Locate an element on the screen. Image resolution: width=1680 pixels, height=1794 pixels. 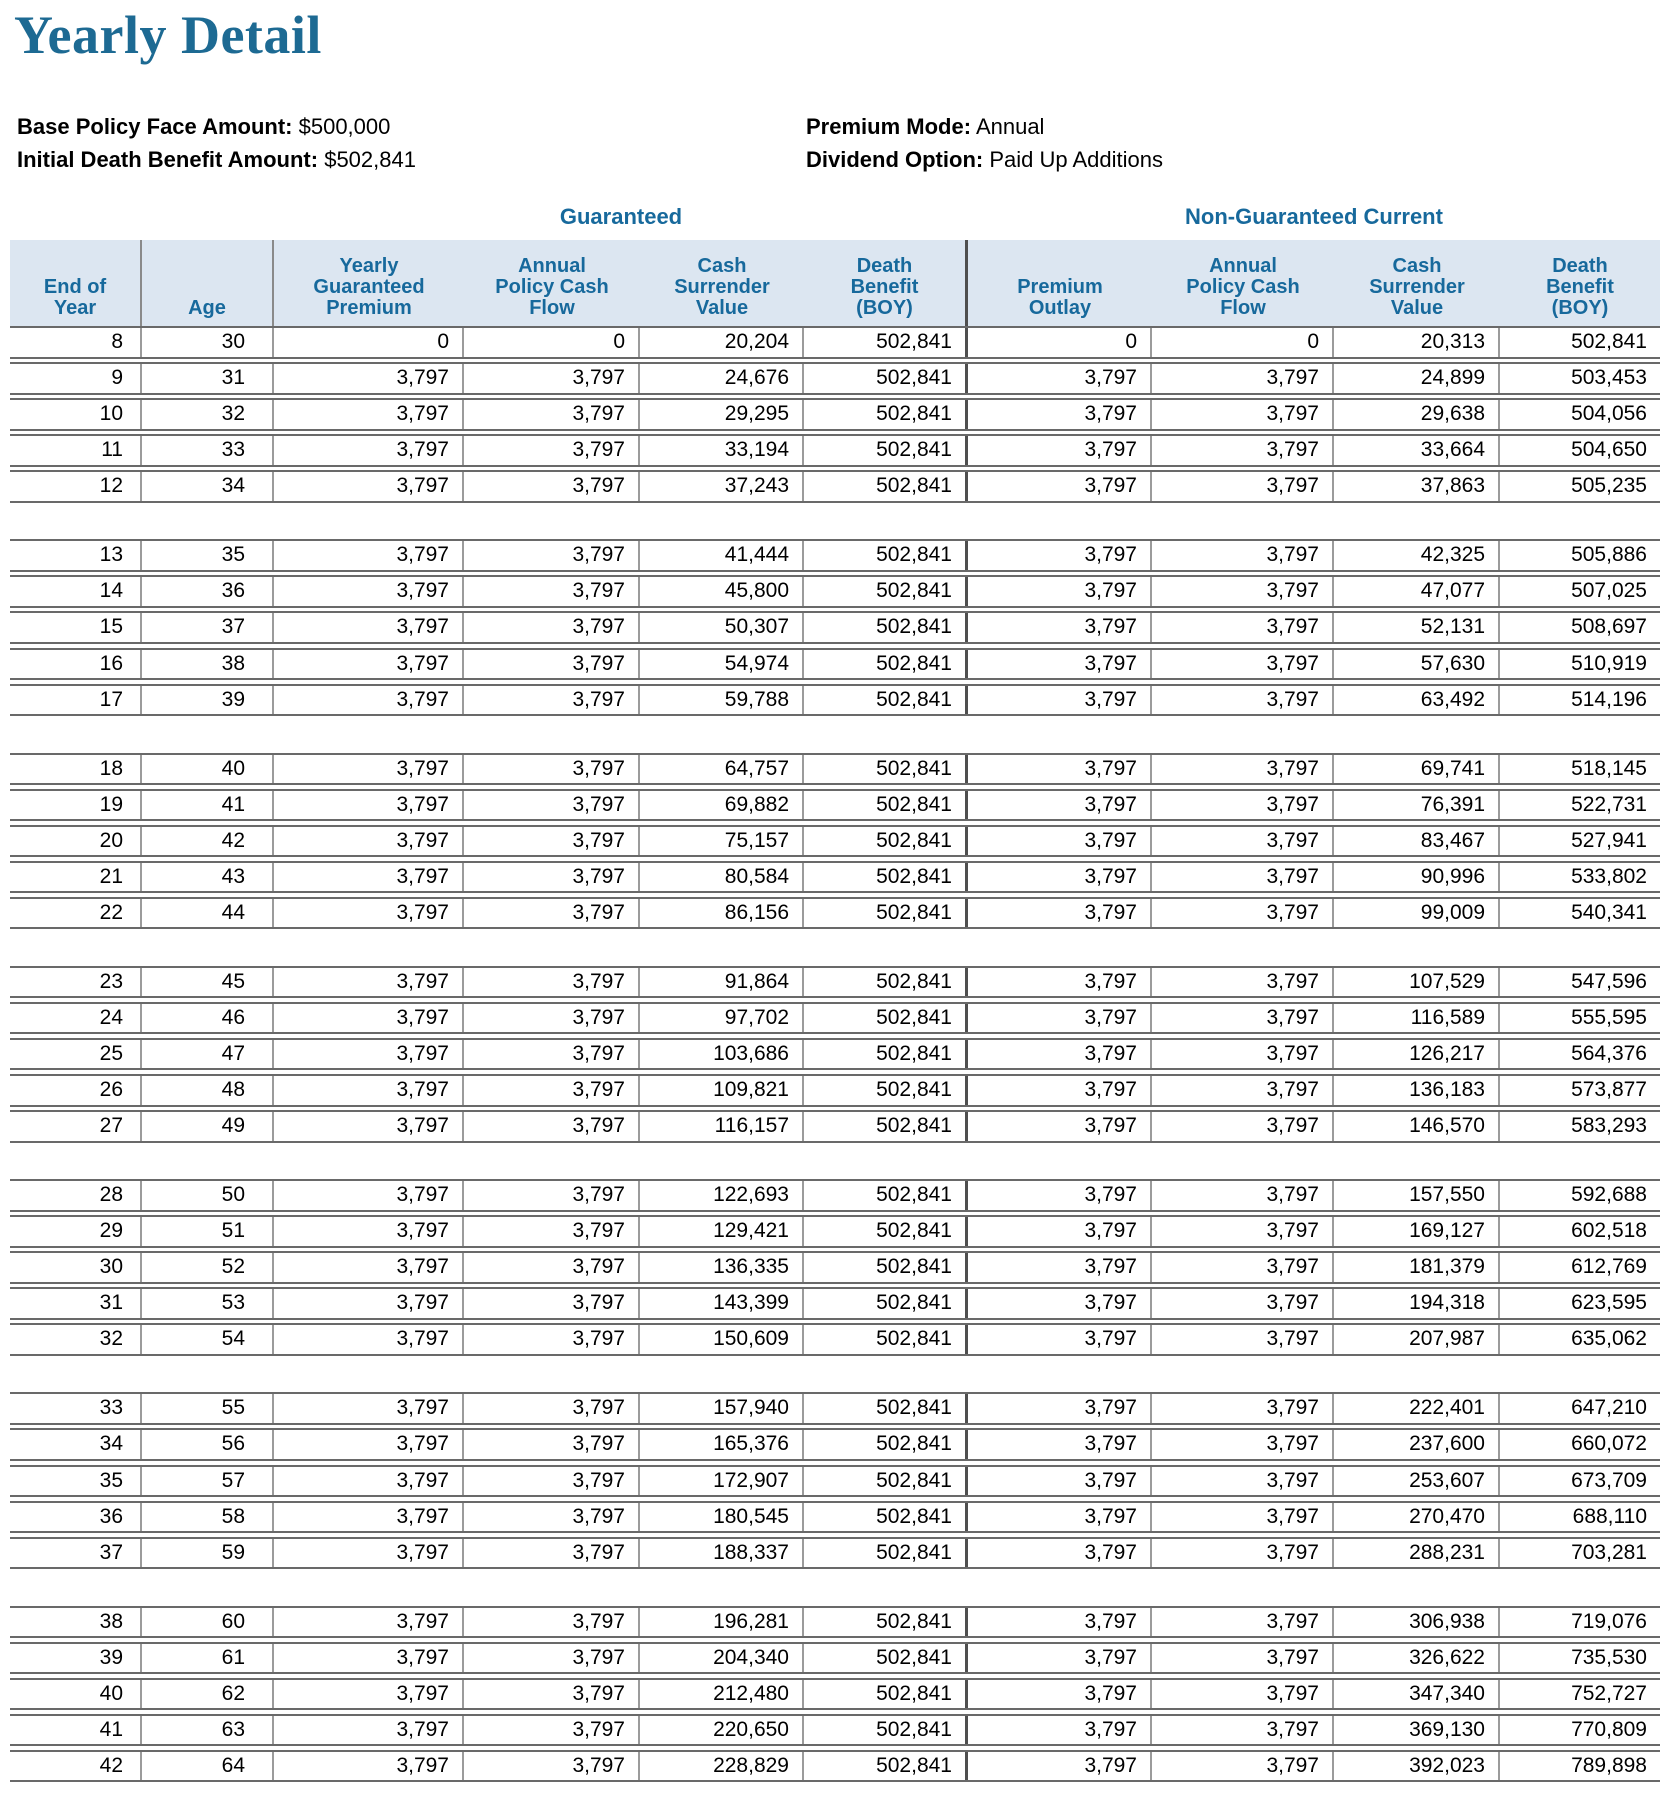
table-cell: 40 is located at coordinates (76, 1694).